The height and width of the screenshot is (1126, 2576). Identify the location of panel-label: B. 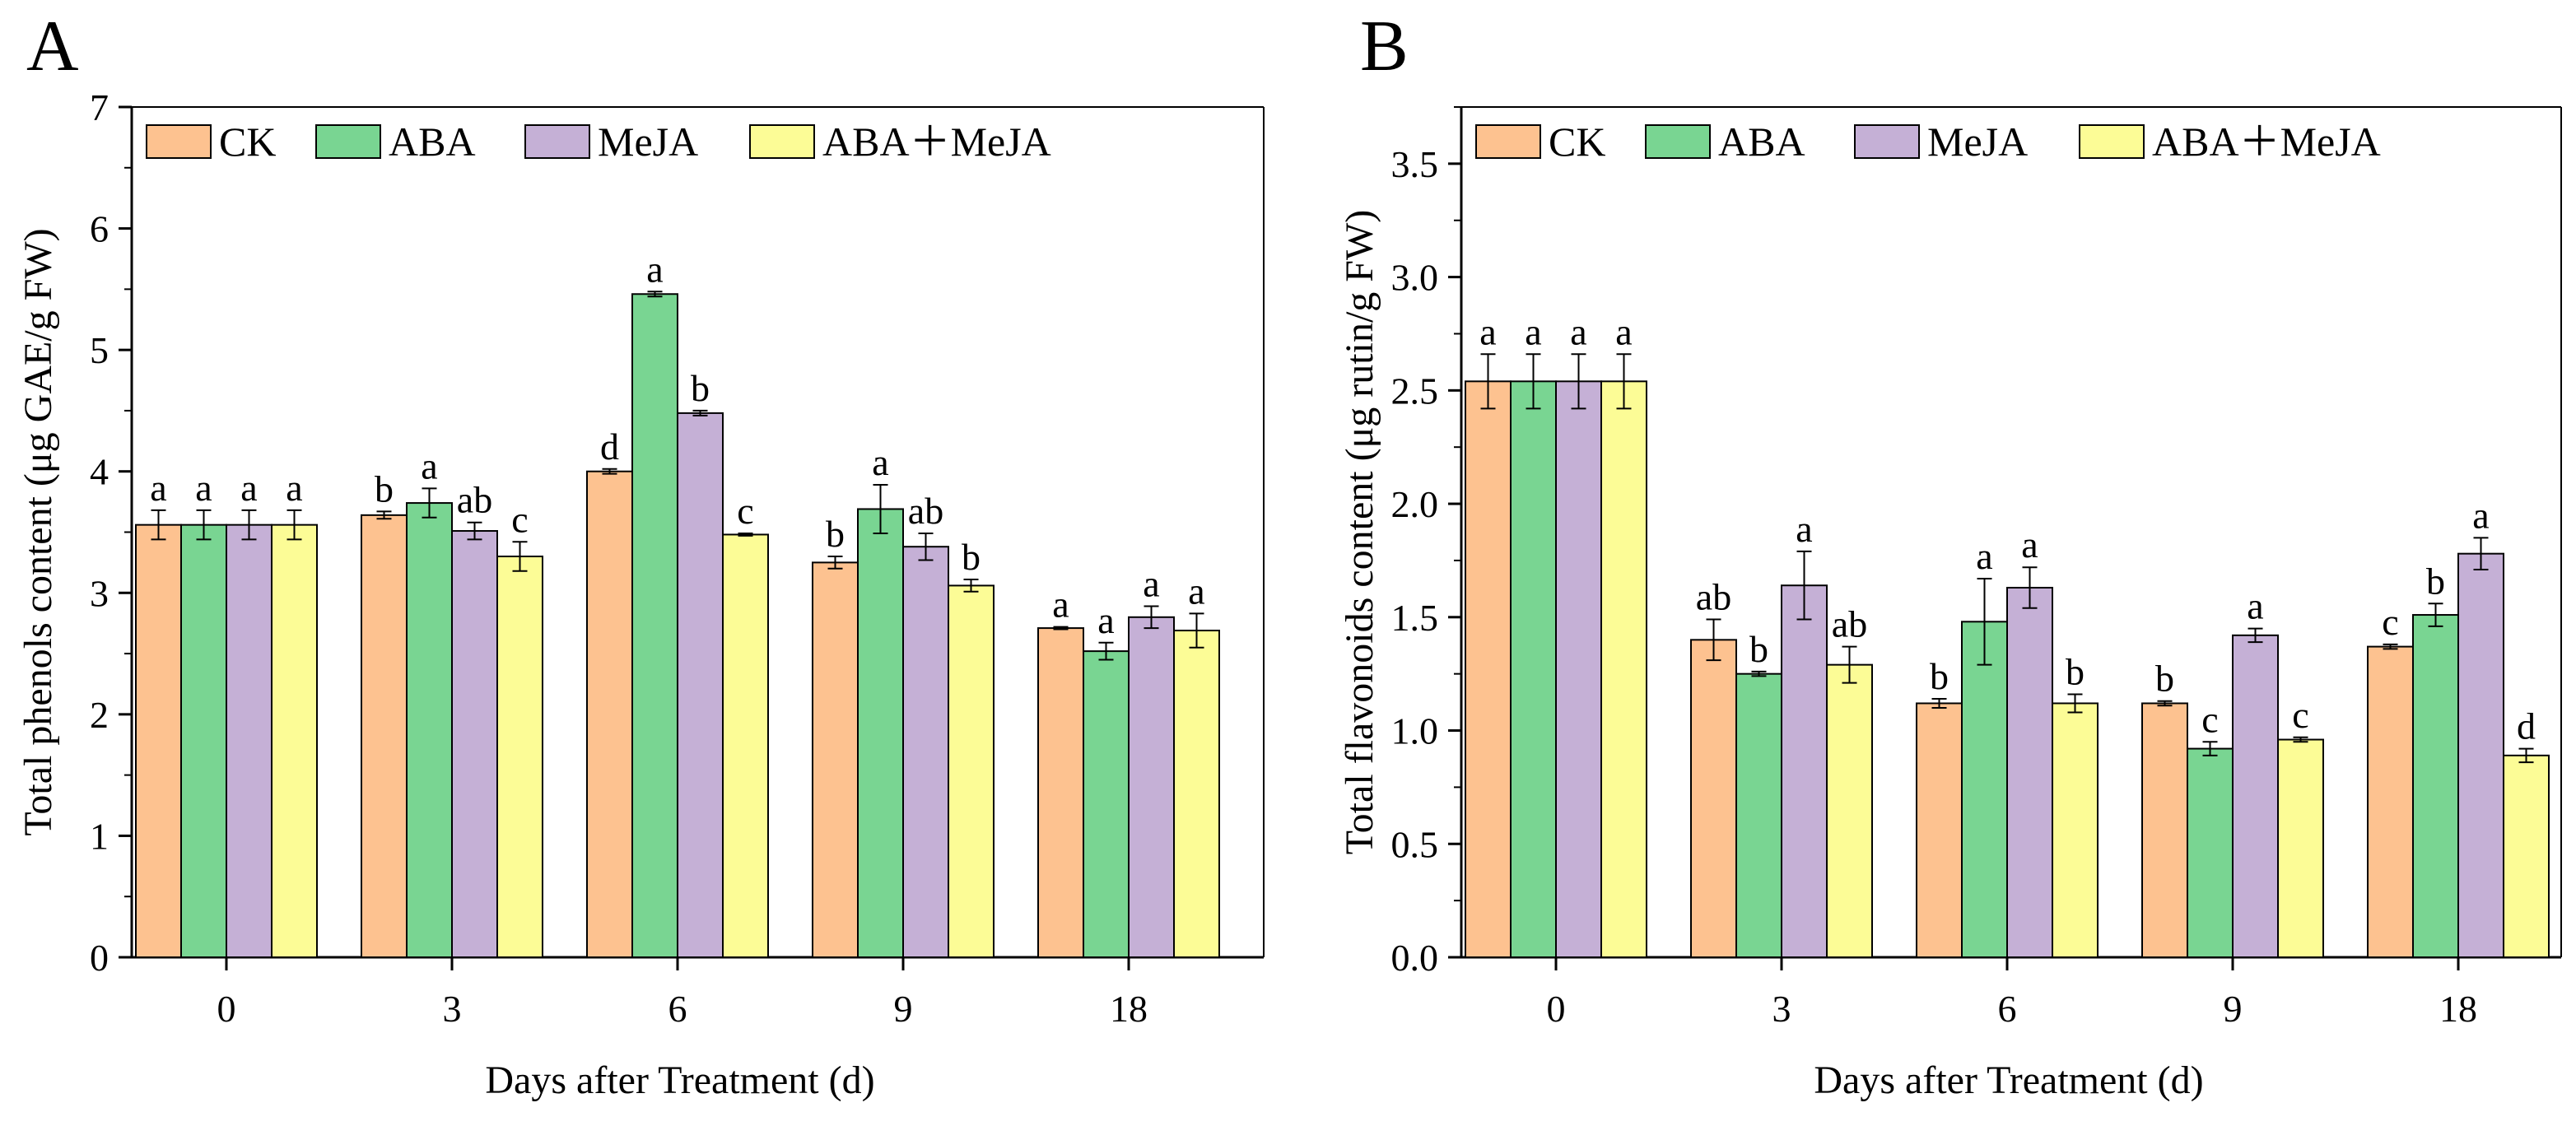
(1384, 46).